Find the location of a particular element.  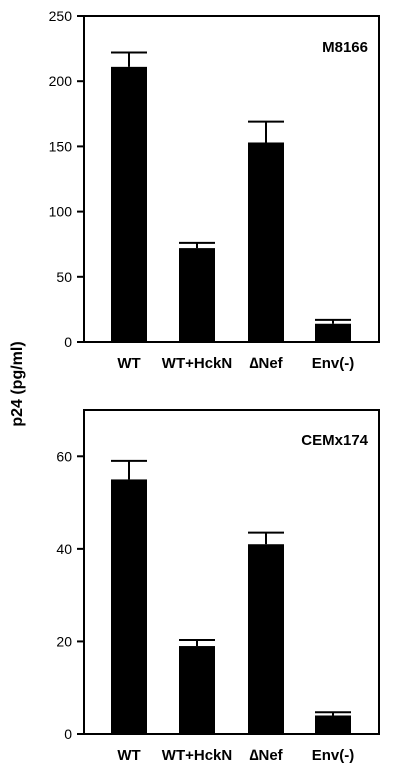

y-tick-label: 150 is located at coordinates (61, 146).